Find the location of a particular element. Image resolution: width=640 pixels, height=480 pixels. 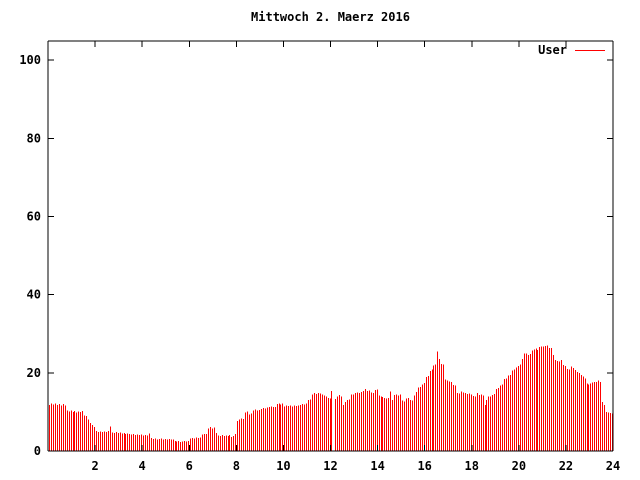

svg-text: 100 is located at coordinates (30, 60).